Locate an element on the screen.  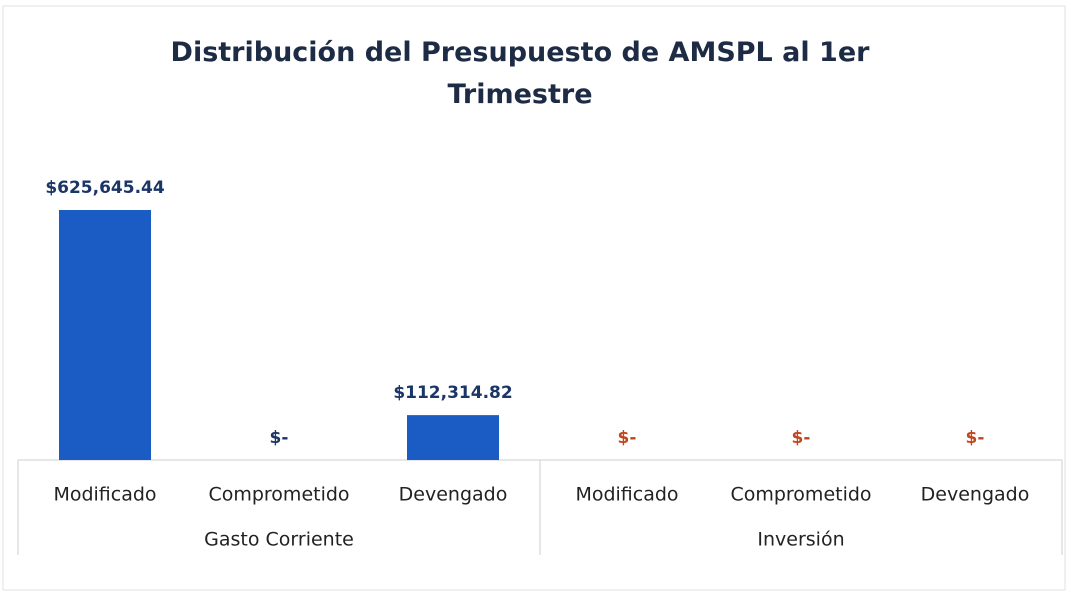
group-label: Gasto Corriente is located at coordinates (279, 540).